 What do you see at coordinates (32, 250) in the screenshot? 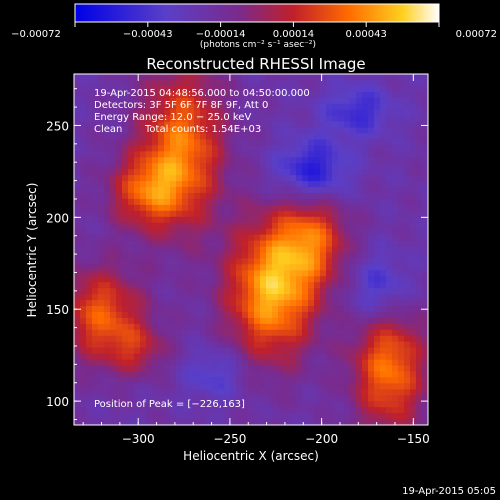
I see `y-axis-label: Heliocentric Y (arcsec)` at bounding box center [32, 250].